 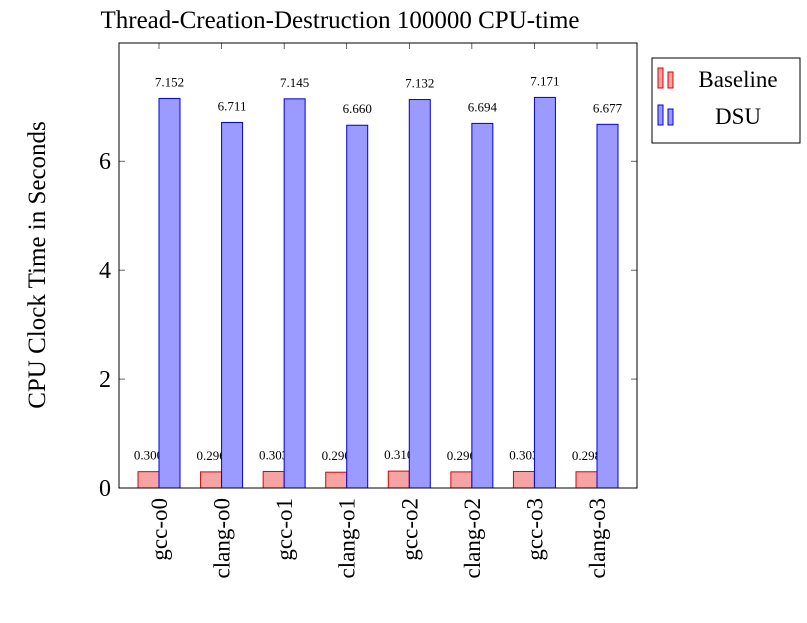 What do you see at coordinates (357, 108) in the screenshot?
I see `value-label: 6.660` at bounding box center [357, 108].